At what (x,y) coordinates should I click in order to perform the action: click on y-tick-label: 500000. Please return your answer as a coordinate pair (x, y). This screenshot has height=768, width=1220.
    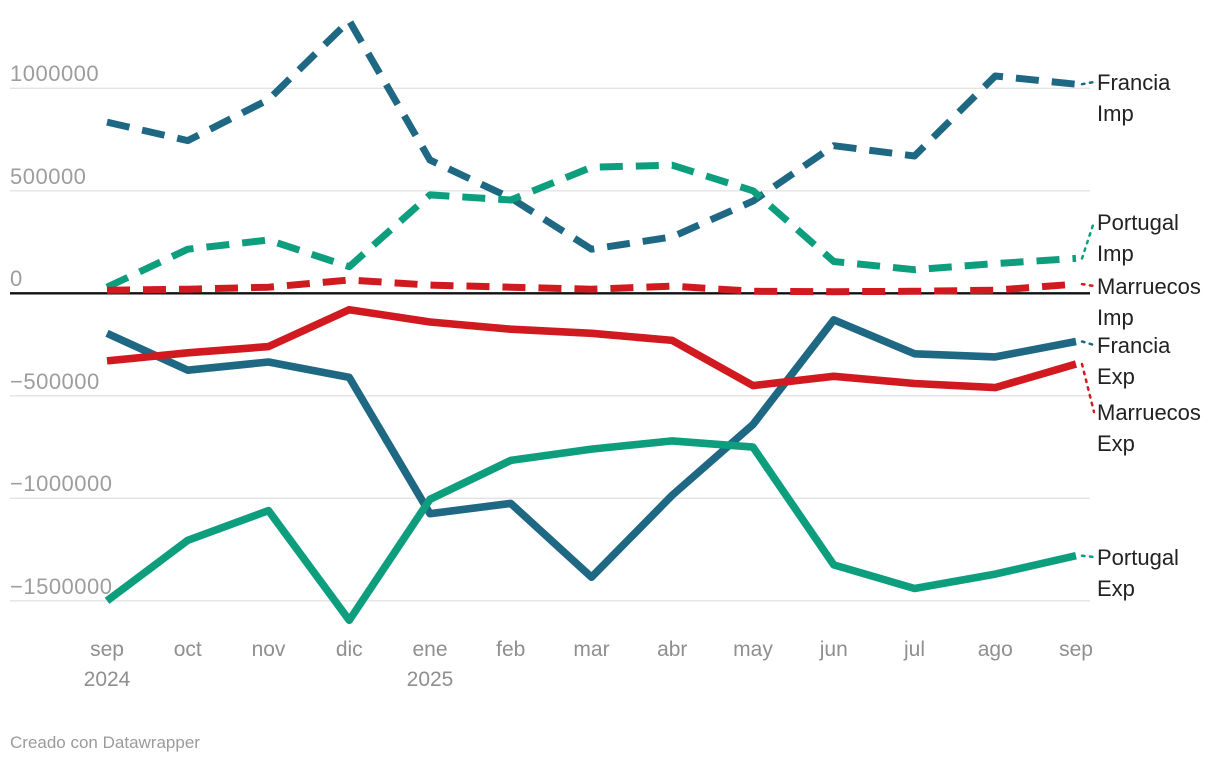
    Looking at the image, I should click on (48, 176).